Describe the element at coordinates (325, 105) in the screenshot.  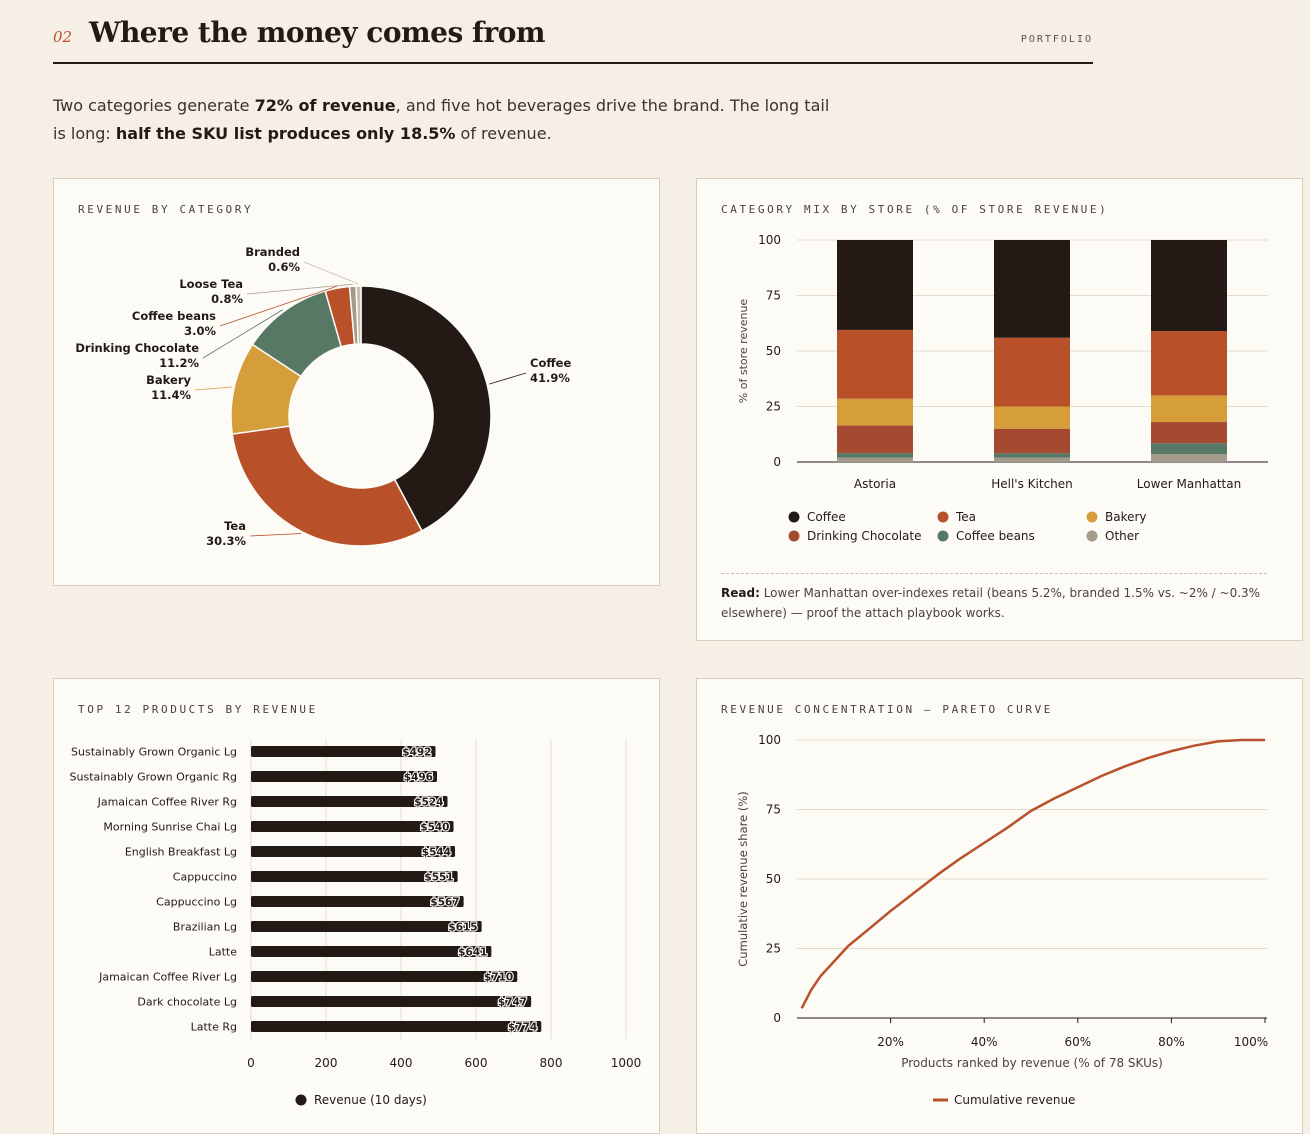
I see `intro-highlight-1: 72% of revenue` at that location.